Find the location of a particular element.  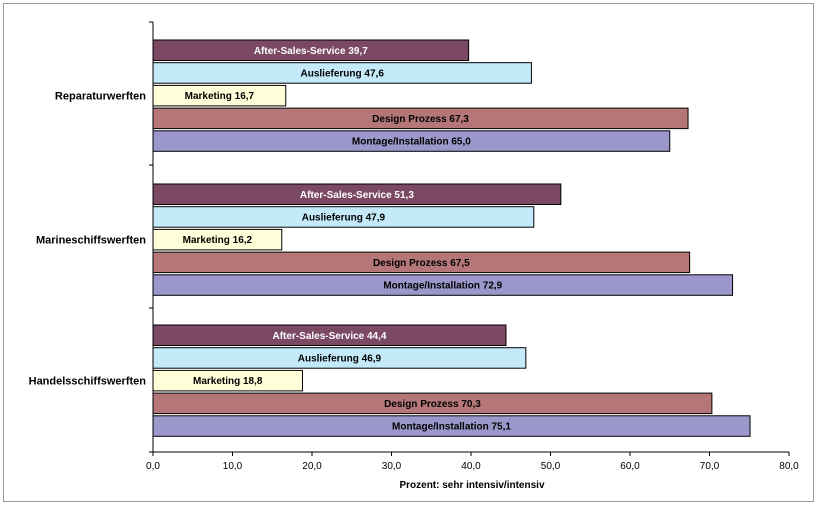

x-tick-label-1: 10,0 is located at coordinates (233, 466).